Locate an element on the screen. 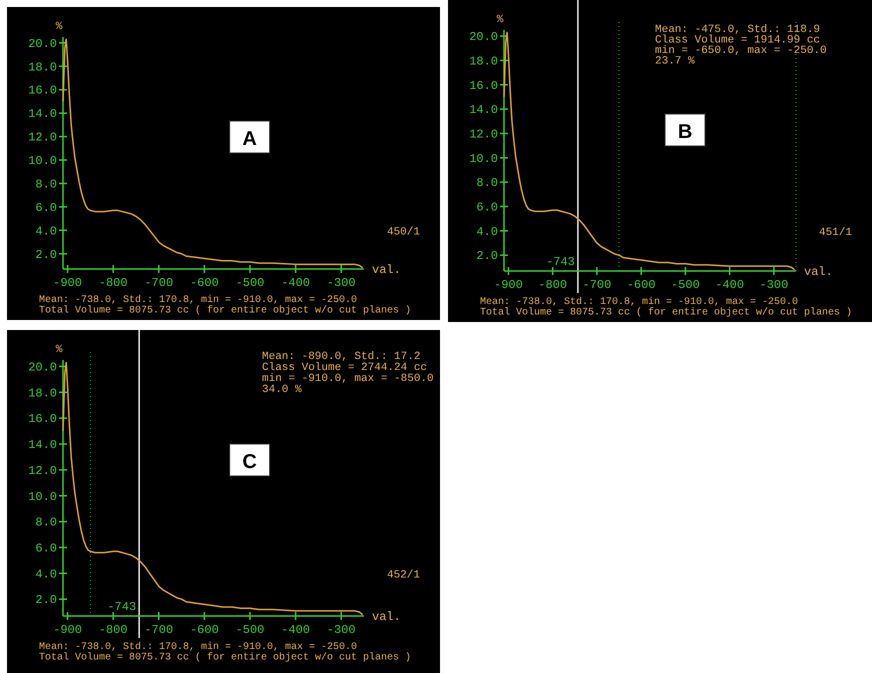 This screenshot has width=872, height=673. annotation: Mean: -475.0, Std.: 118.9 is located at coordinates (737, 30).